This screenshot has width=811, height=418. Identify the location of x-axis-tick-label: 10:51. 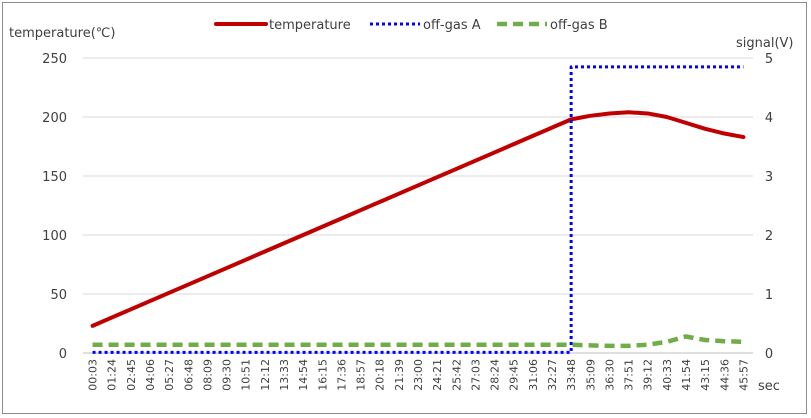
(246, 375).